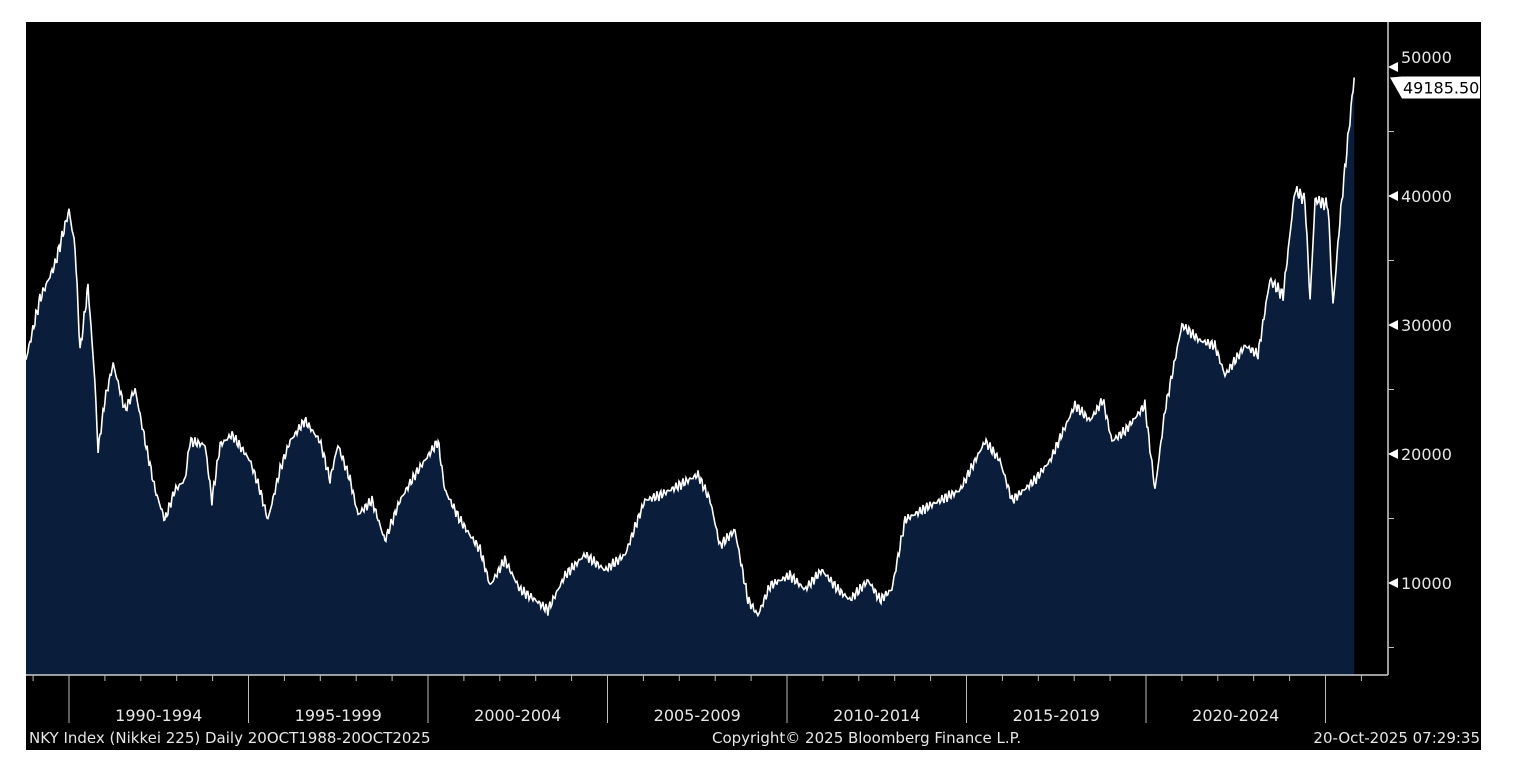 The image size is (1530, 778). I want to click on x-tick-label: 2005-2009, so click(697, 715).